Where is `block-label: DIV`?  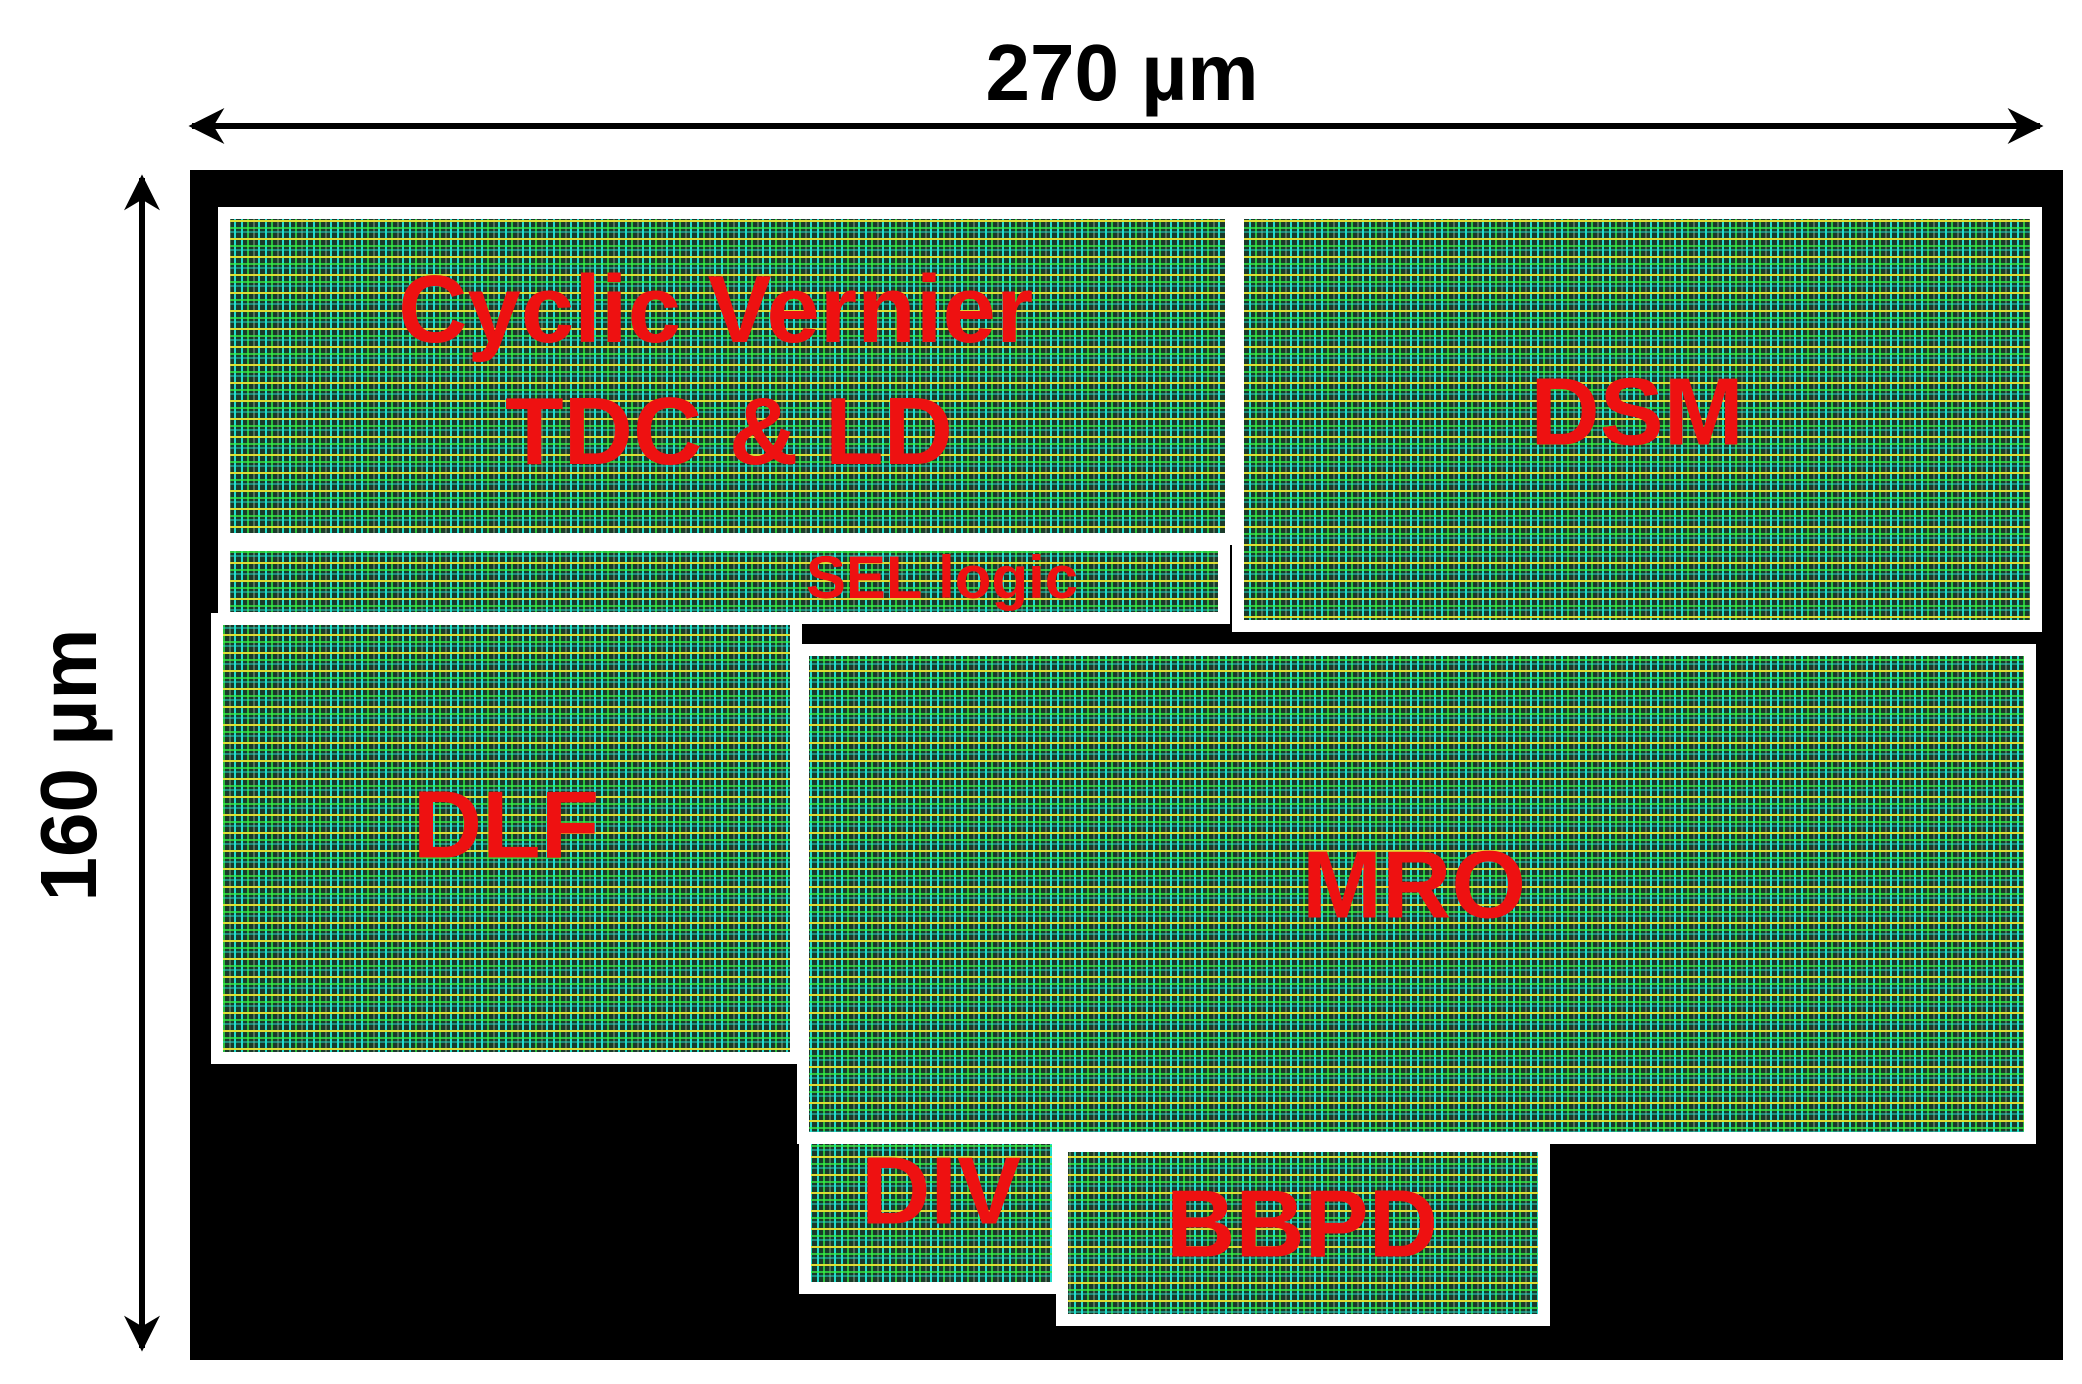
block-label: DIV is located at coordinates (941, 1190).